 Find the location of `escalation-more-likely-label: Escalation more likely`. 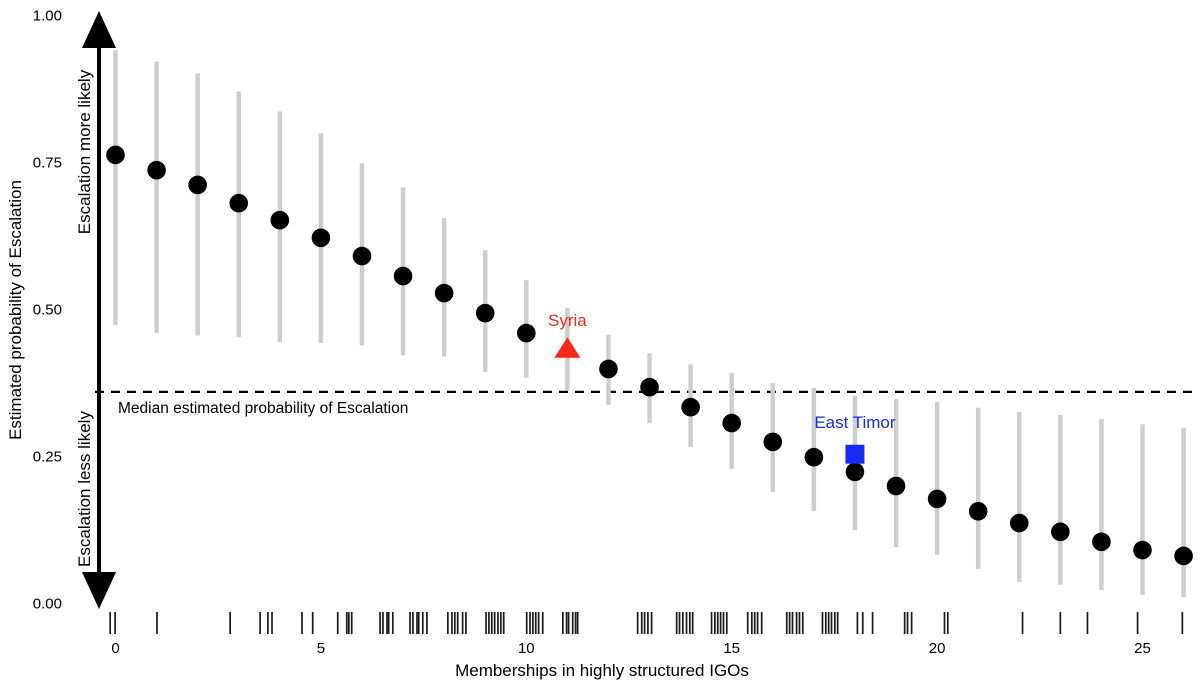

escalation-more-likely-label: Escalation more likely is located at coordinates (84, 152).